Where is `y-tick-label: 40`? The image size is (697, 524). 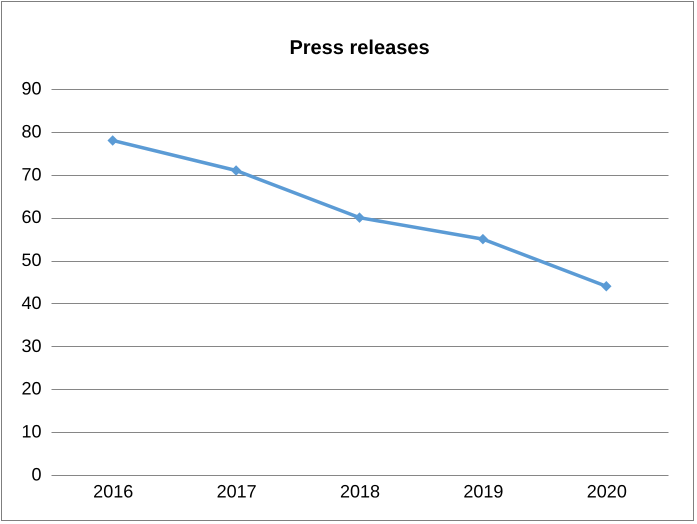
y-tick-label: 40 is located at coordinates (31, 302).